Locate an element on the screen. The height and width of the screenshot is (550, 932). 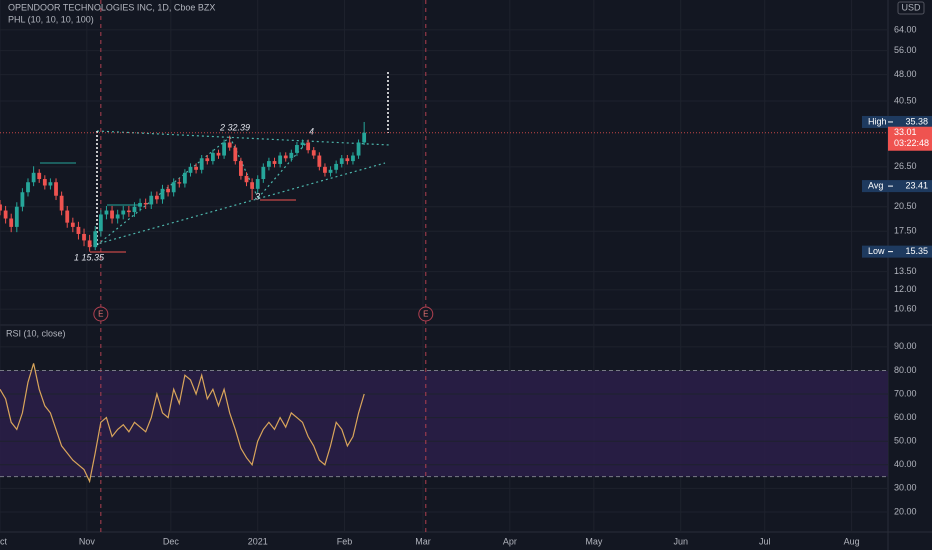
x-tick-label: Apr is located at coordinates (510, 541).